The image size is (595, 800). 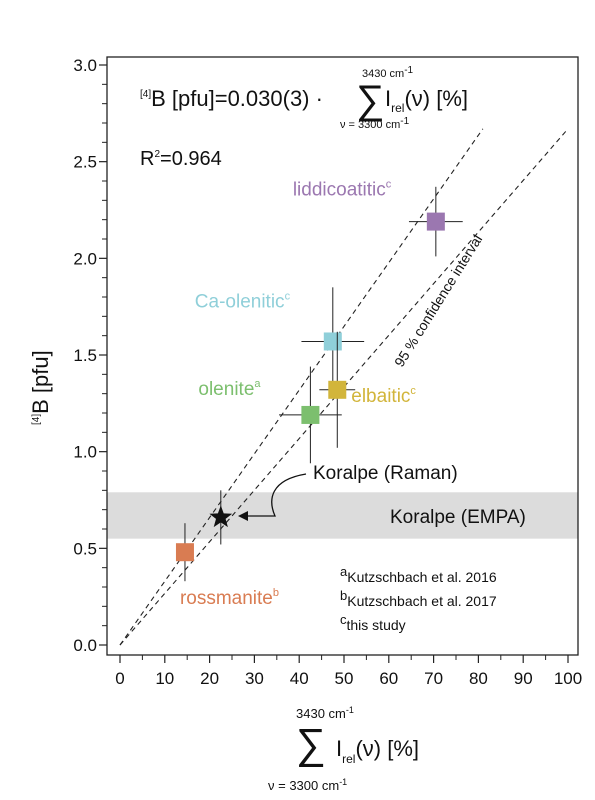 I want to click on point-label: elbaiticc, so click(x=383, y=396).